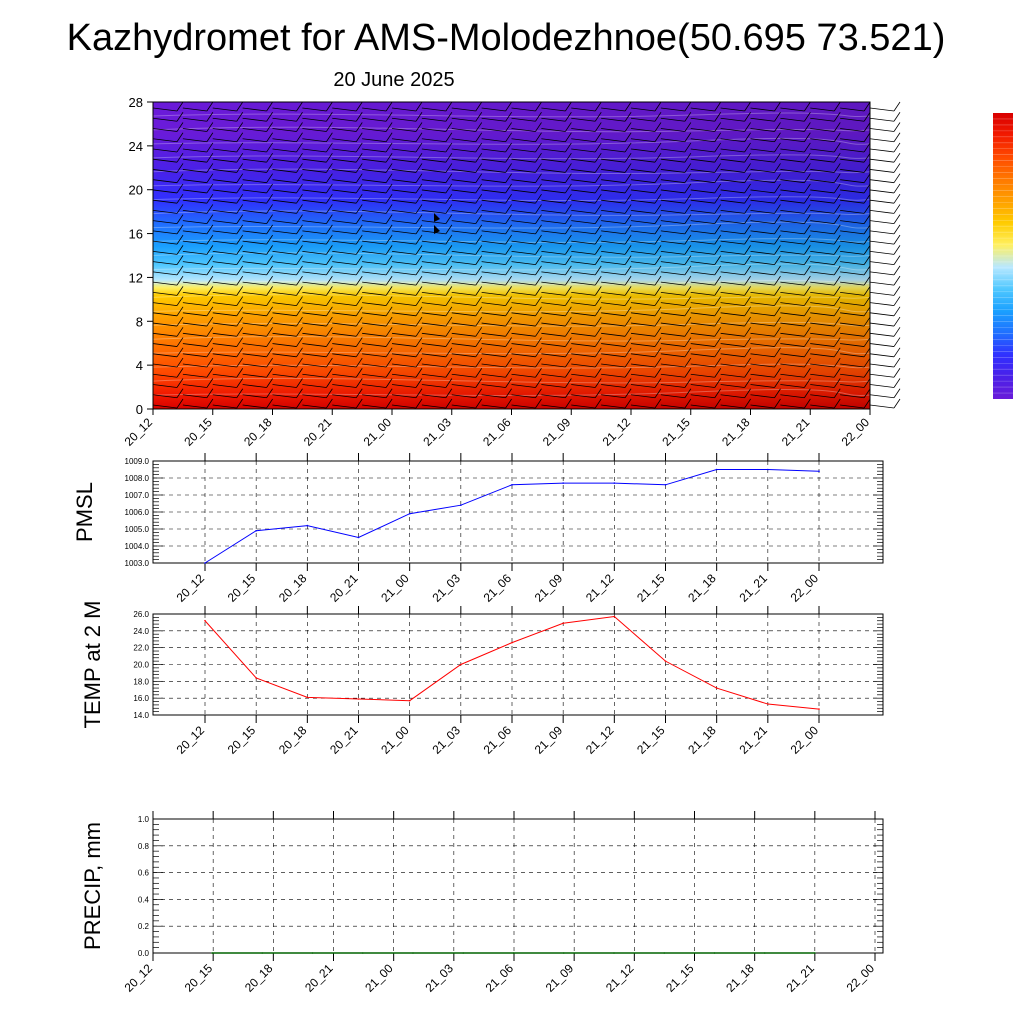 This screenshot has width=1024, height=1024. What do you see at coordinates (139, 978) in the screenshot?
I see `x-tick-label: 20_12` at bounding box center [139, 978].